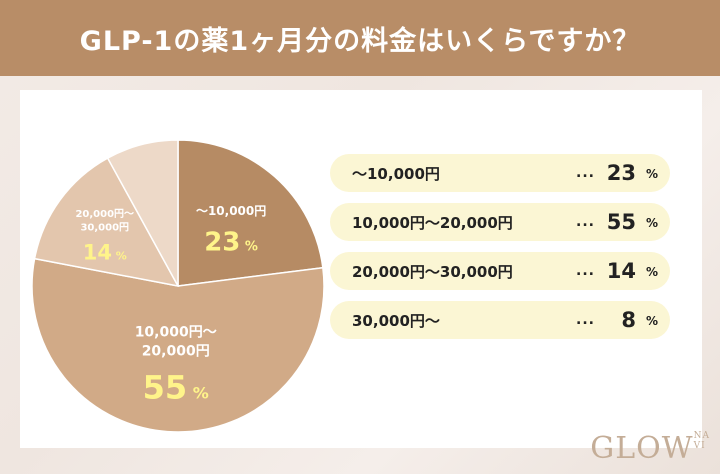 Image resolution: width=720 pixels, height=474 pixels. I want to click on legend-label: 20,000円〜30,000円, so click(432, 271).